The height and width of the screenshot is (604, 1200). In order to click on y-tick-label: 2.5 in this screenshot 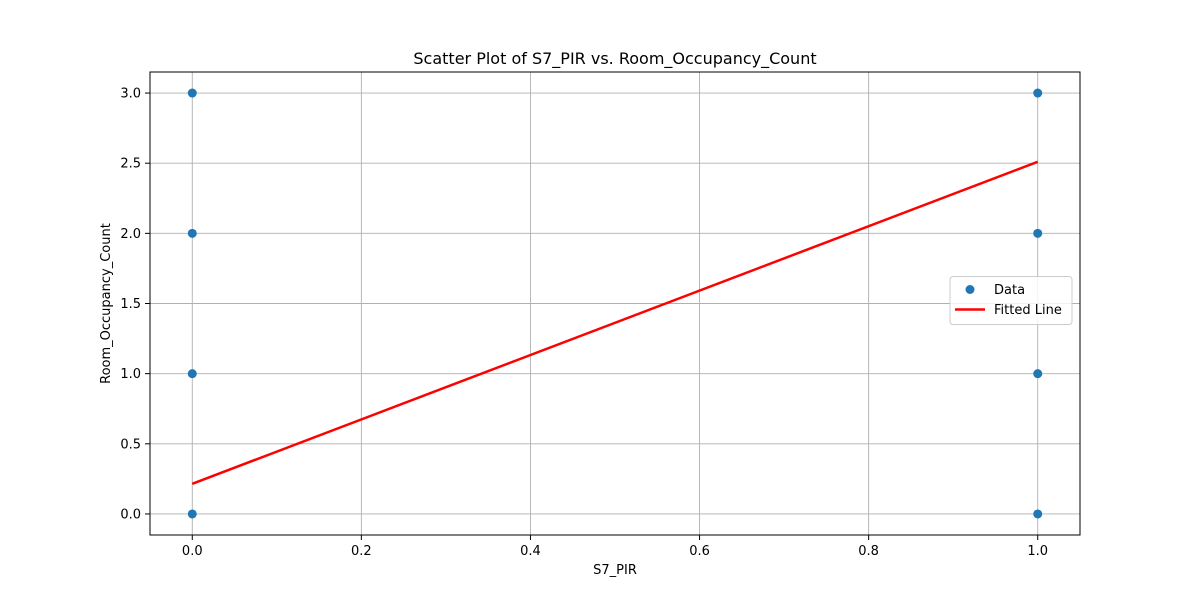, I will do `click(130, 164)`.